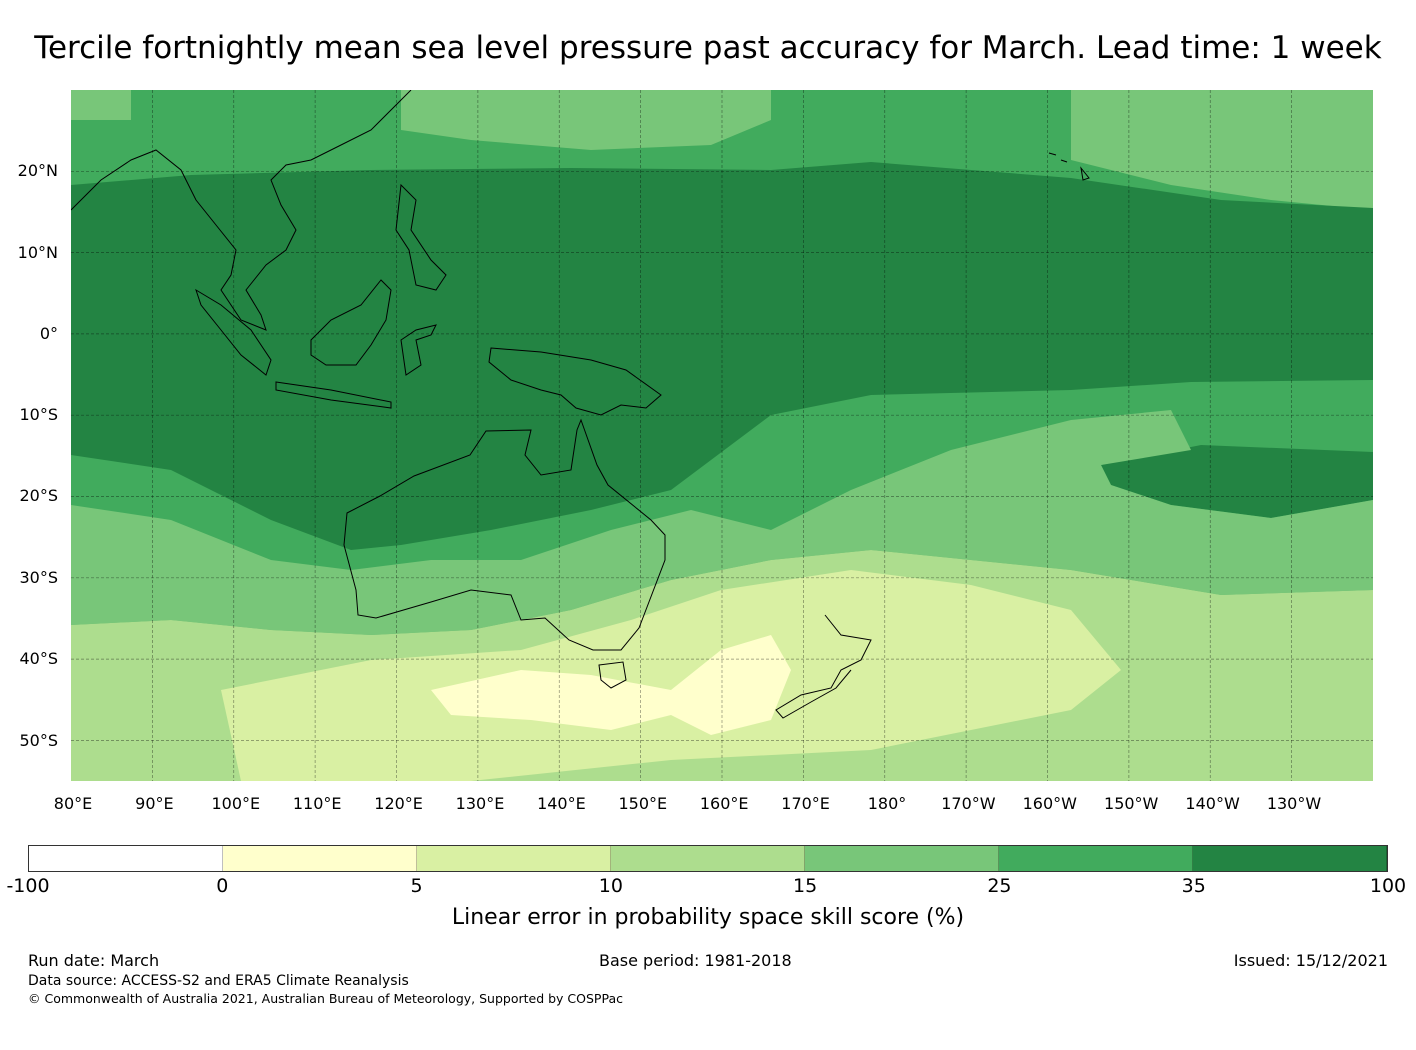 The image size is (1416, 1050). Describe the element at coordinates (38, 740) in the screenshot. I see `lat-label: 50°S` at that location.